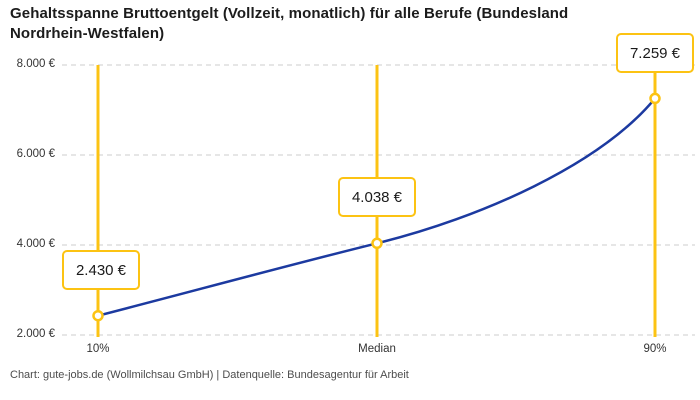  Describe the element at coordinates (35, 244) in the screenshot. I see `y-tick-4000: 4.000 €` at that location.